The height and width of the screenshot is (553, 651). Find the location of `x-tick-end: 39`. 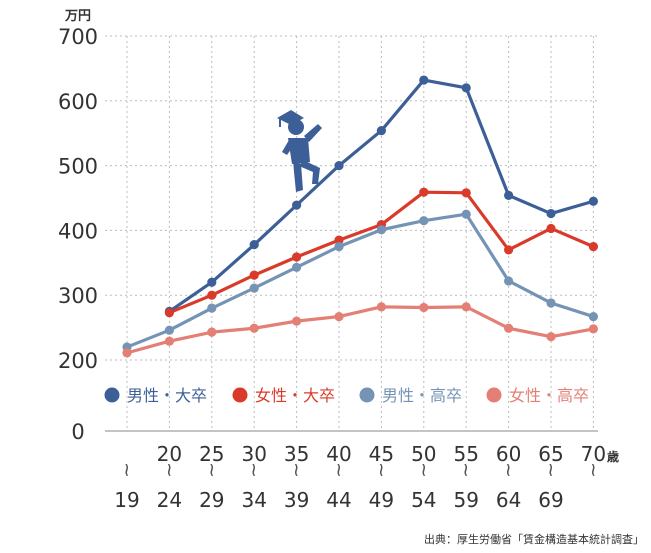

x-tick-end: 39 is located at coordinates (296, 500).